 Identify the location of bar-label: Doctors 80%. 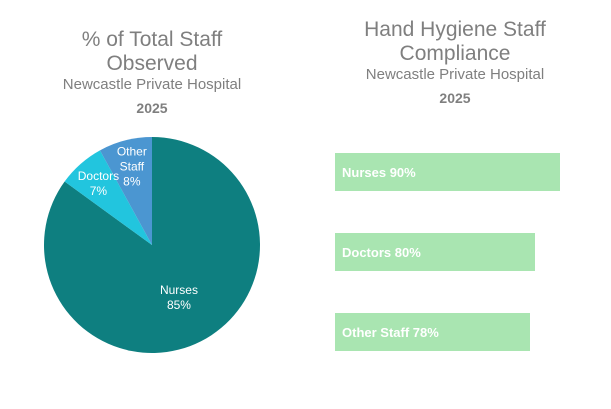
(381, 252).